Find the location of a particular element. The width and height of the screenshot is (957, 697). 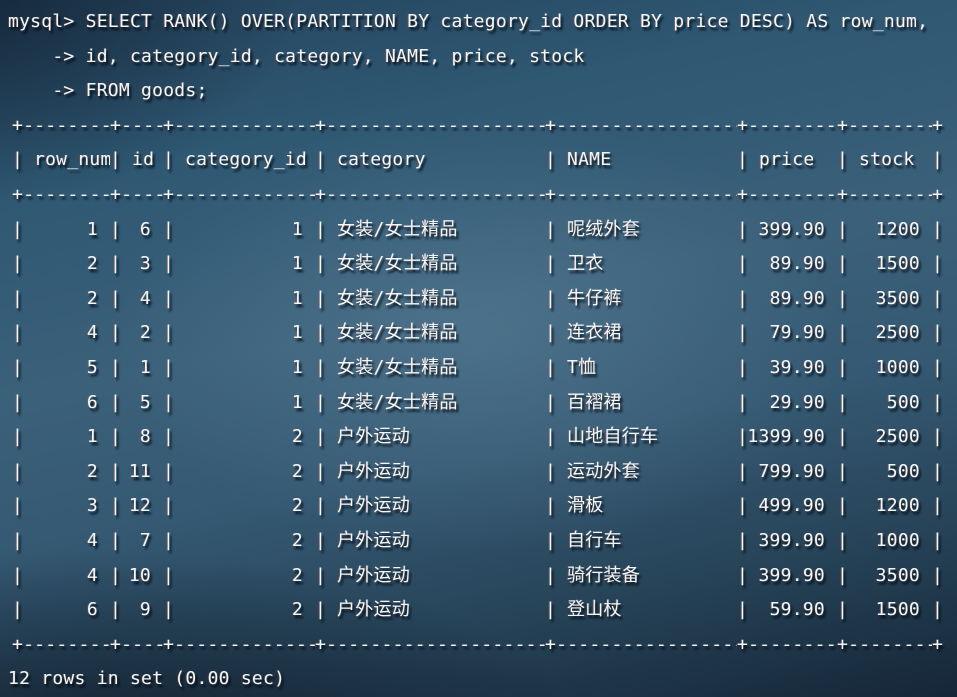

table-cell: | 登山杖 is located at coordinates (641, 610).